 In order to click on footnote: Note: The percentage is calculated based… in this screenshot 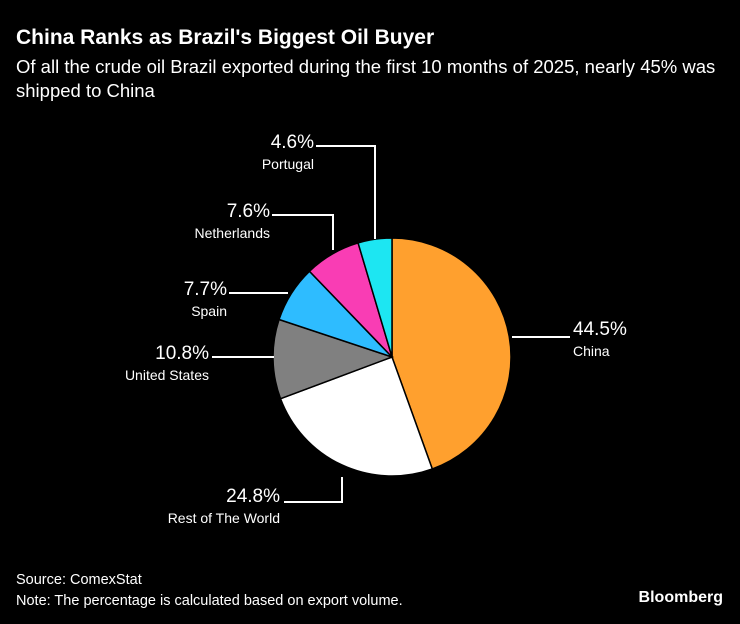, I will do `click(209, 601)`.